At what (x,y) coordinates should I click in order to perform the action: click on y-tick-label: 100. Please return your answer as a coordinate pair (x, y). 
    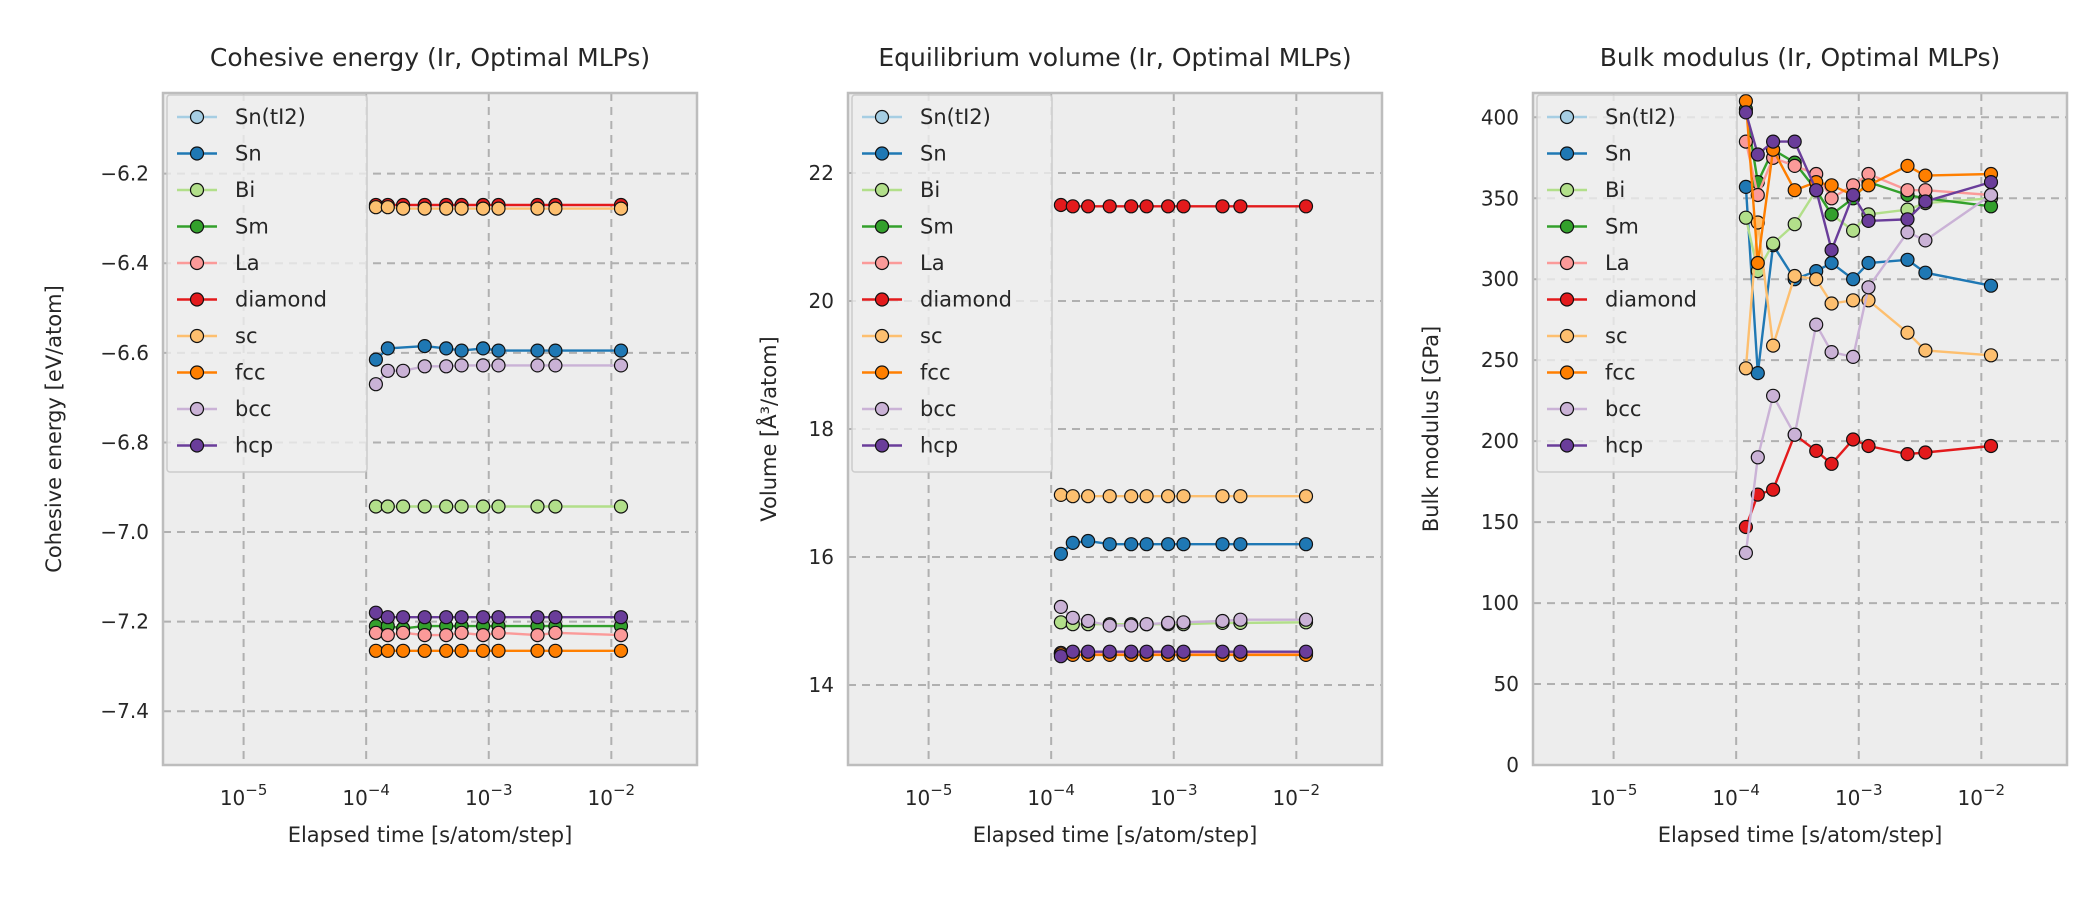
    Looking at the image, I should click on (1500, 603).